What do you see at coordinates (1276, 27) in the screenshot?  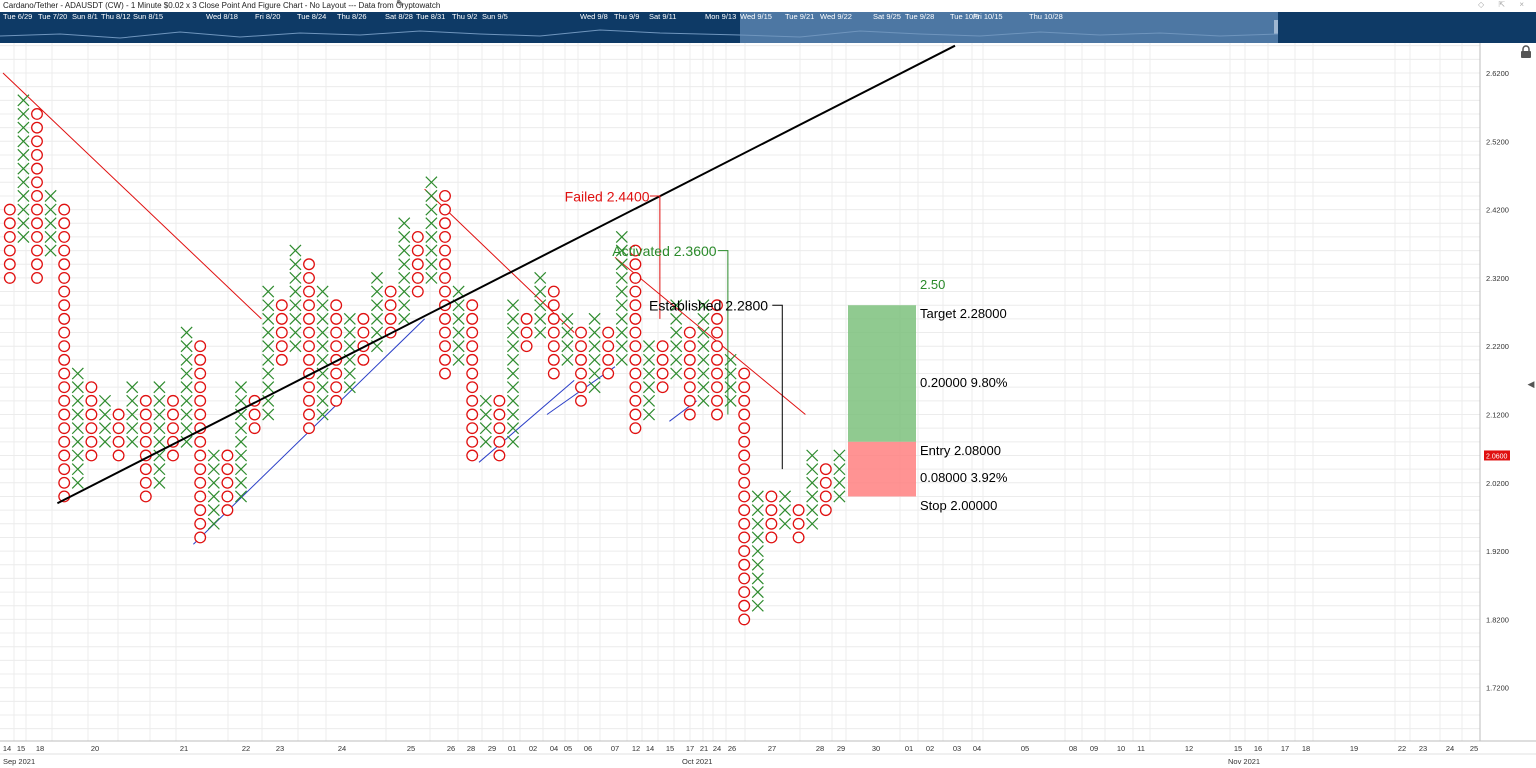 I see `navigator-handle` at bounding box center [1276, 27].